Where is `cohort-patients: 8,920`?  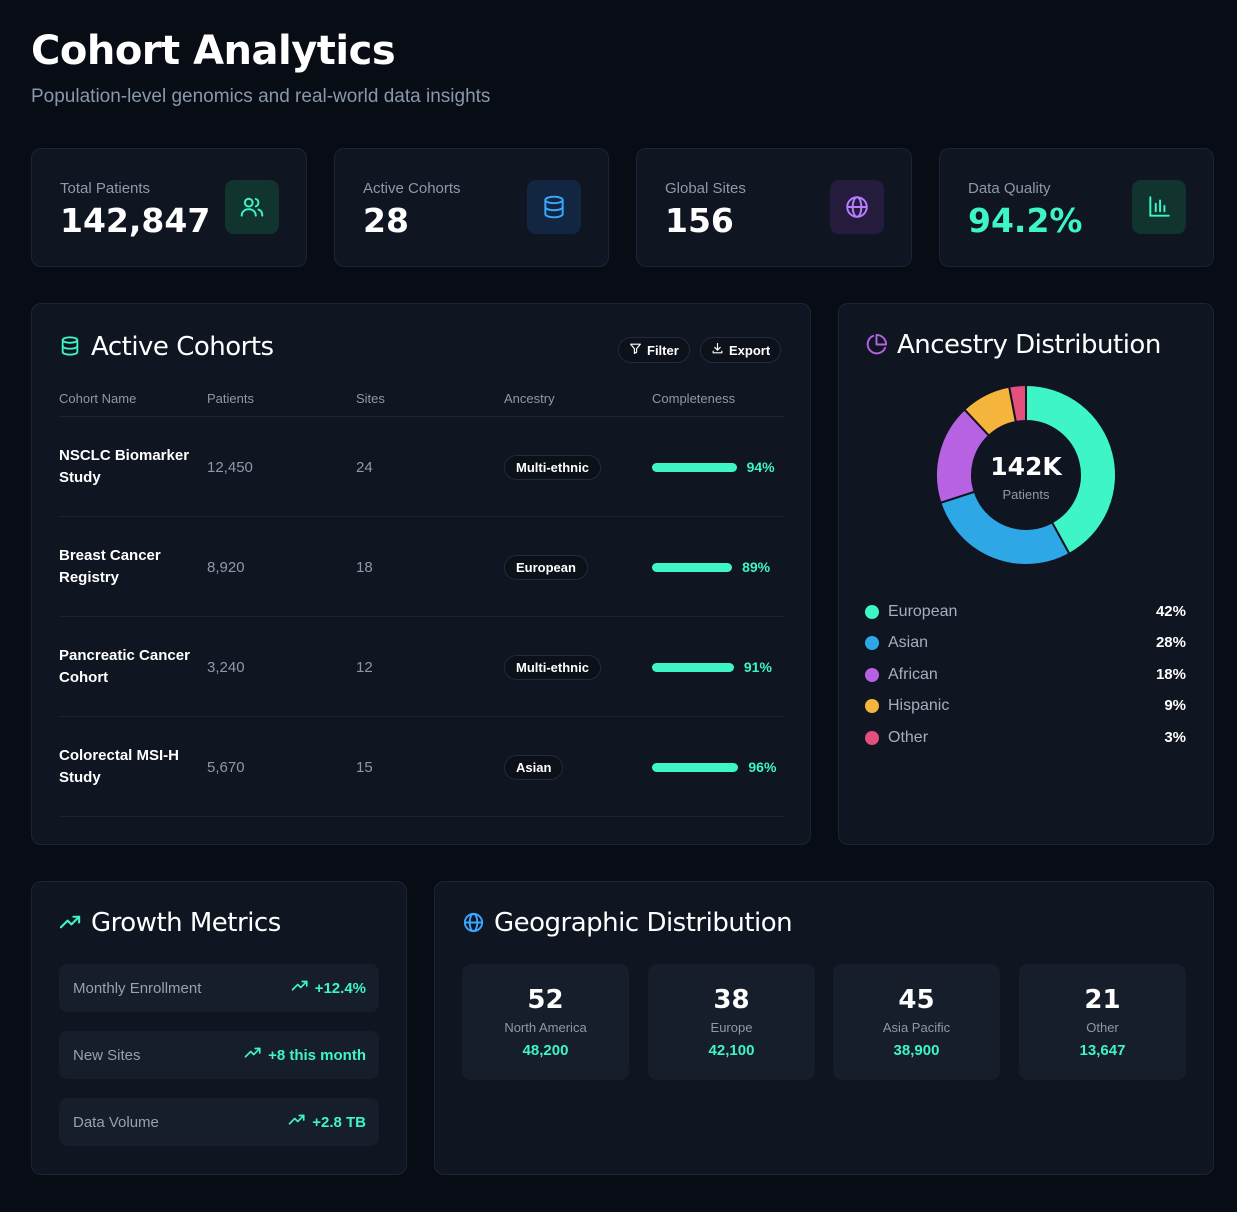 cohort-patients: 8,920 is located at coordinates (226, 567).